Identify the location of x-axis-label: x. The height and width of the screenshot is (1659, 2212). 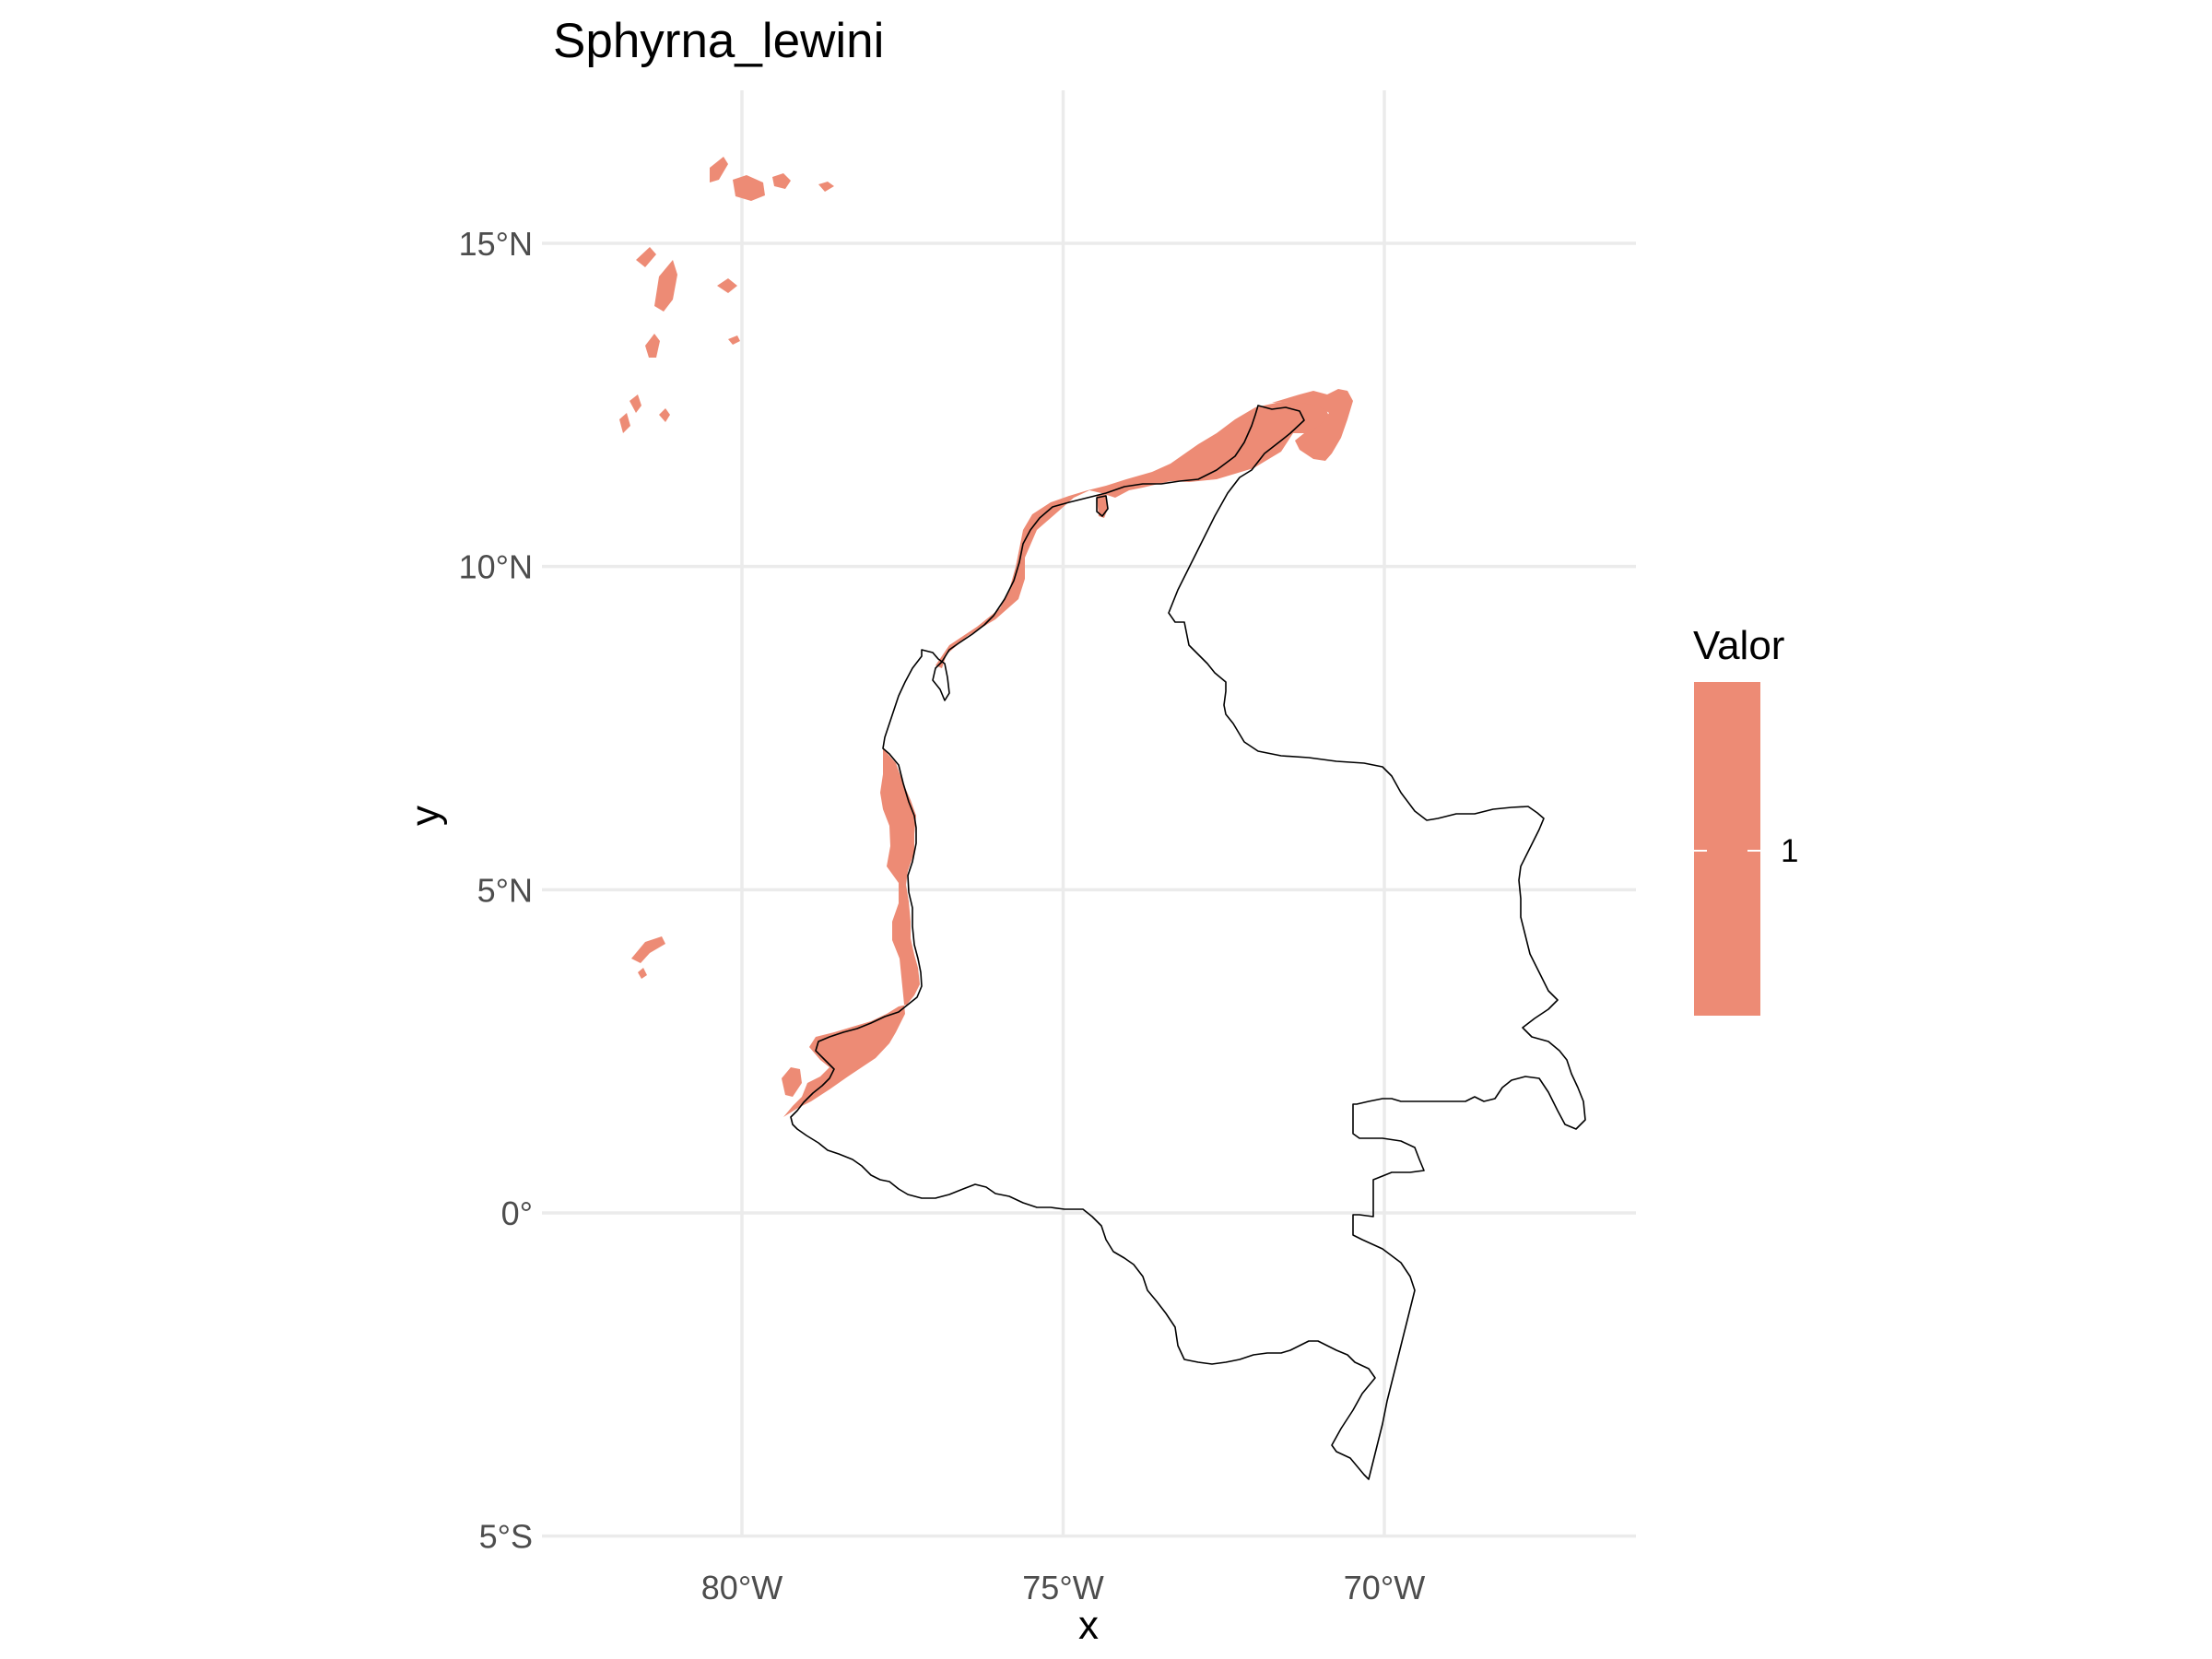
(1088, 1625).